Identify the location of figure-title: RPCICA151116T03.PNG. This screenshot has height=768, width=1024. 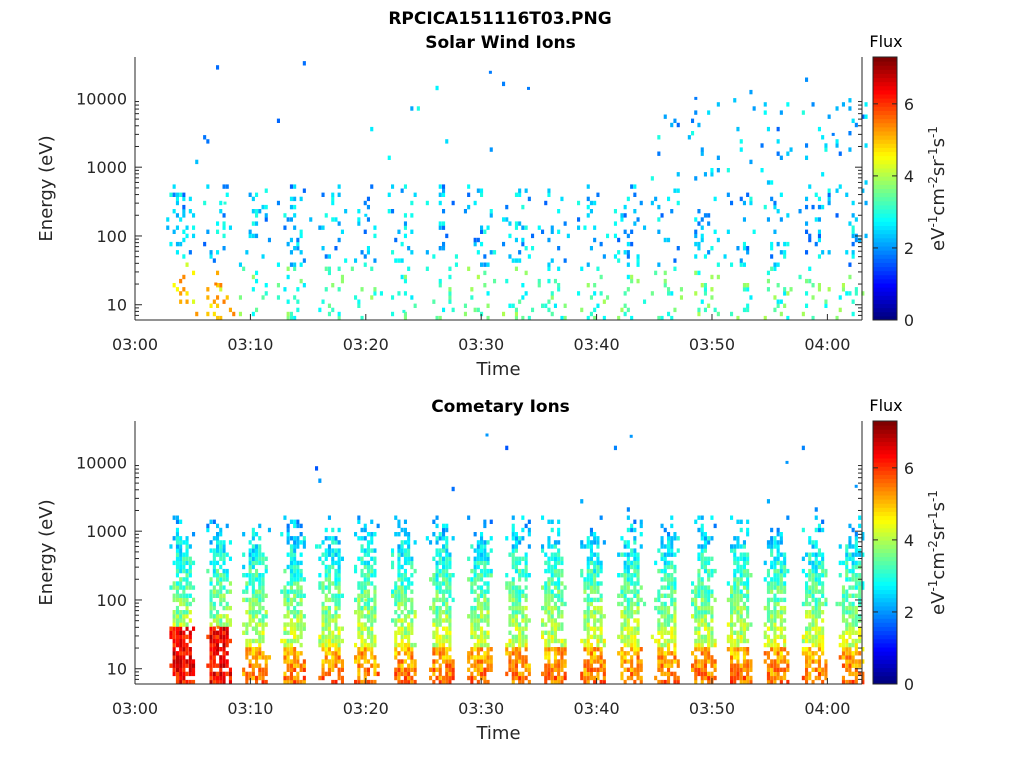
(499, 19).